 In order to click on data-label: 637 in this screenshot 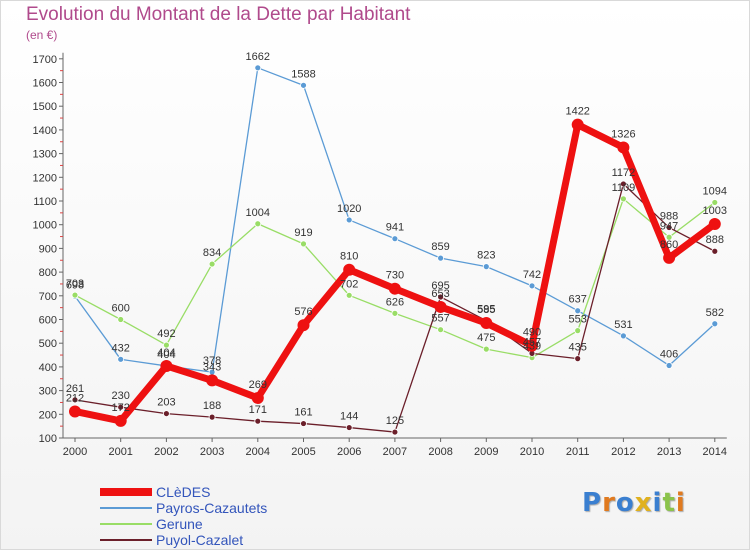, I will do `click(578, 300)`.